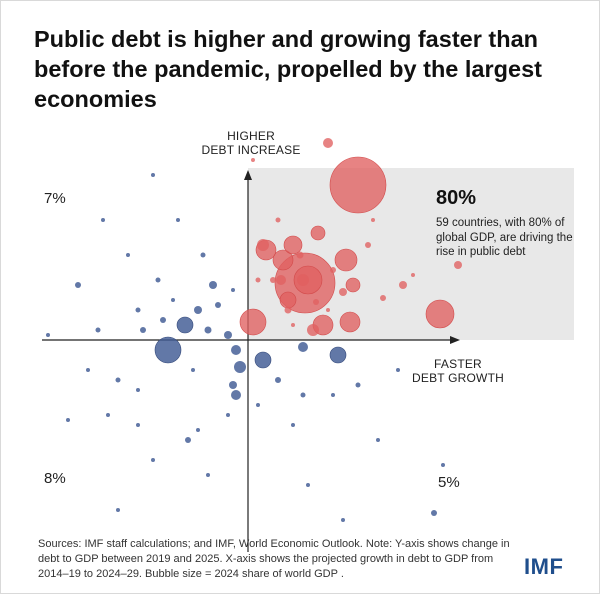  Describe the element at coordinates (449, 482) in the screenshot. I see `quadrant-lower-right-percent: 5%` at that location.